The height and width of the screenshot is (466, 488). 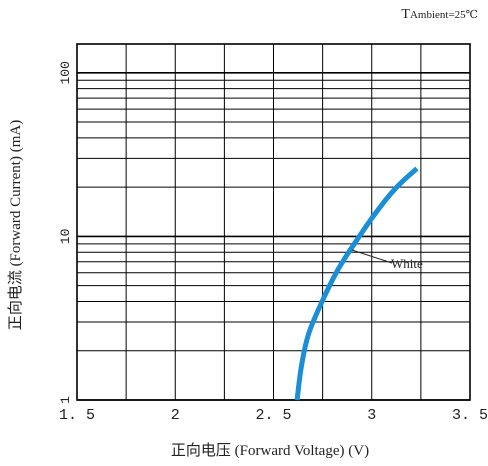 I want to click on ambient-annotation: TAmbient=25℃, so click(x=439, y=14).